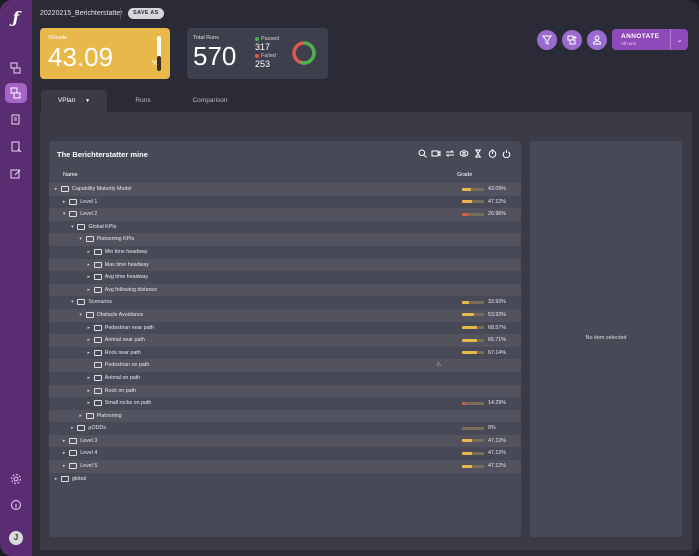 The image size is (699, 556). I want to click on tree-row: ▸ Avg time headway, so click(285, 277).